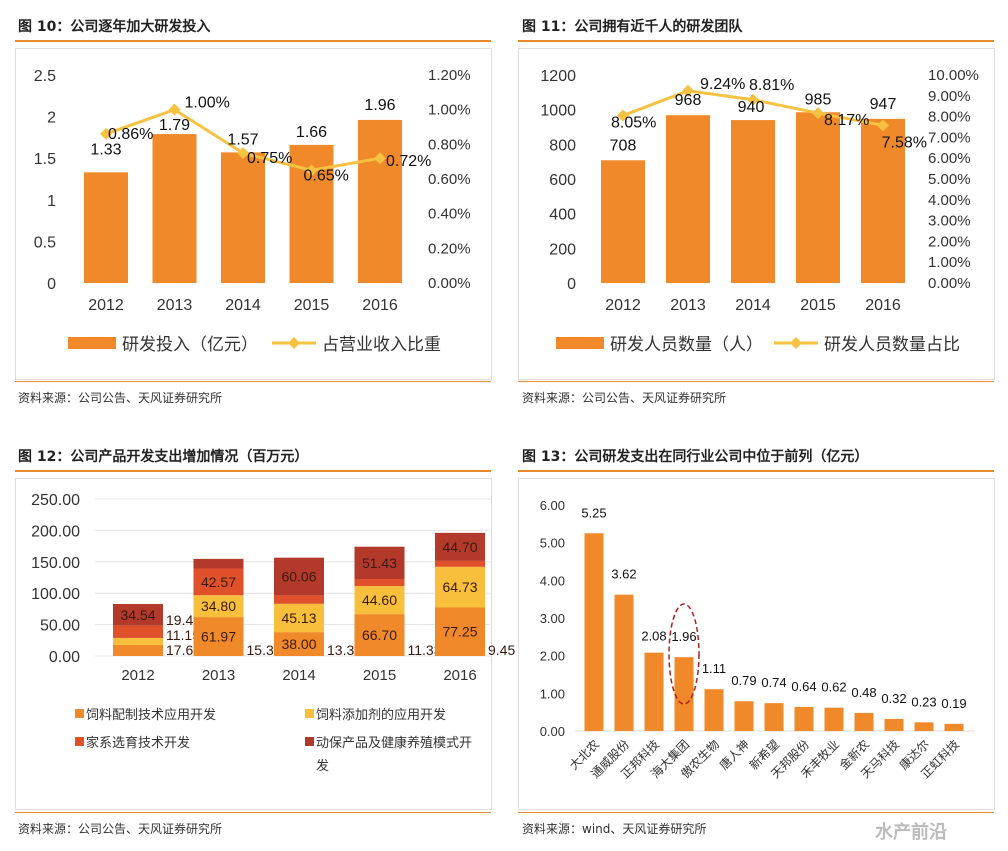  What do you see at coordinates (743, 680) in the screenshot?
I see `bar-data-label: 0.79` at bounding box center [743, 680].